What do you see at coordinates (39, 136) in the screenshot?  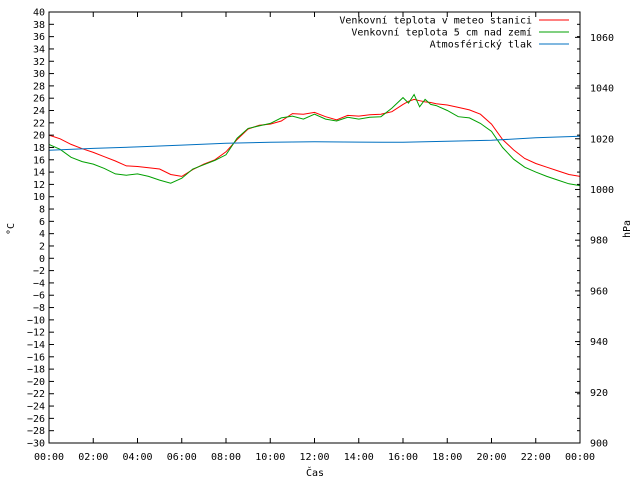 I see `y-left-tick-label: 20` at bounding box center [39, 136].